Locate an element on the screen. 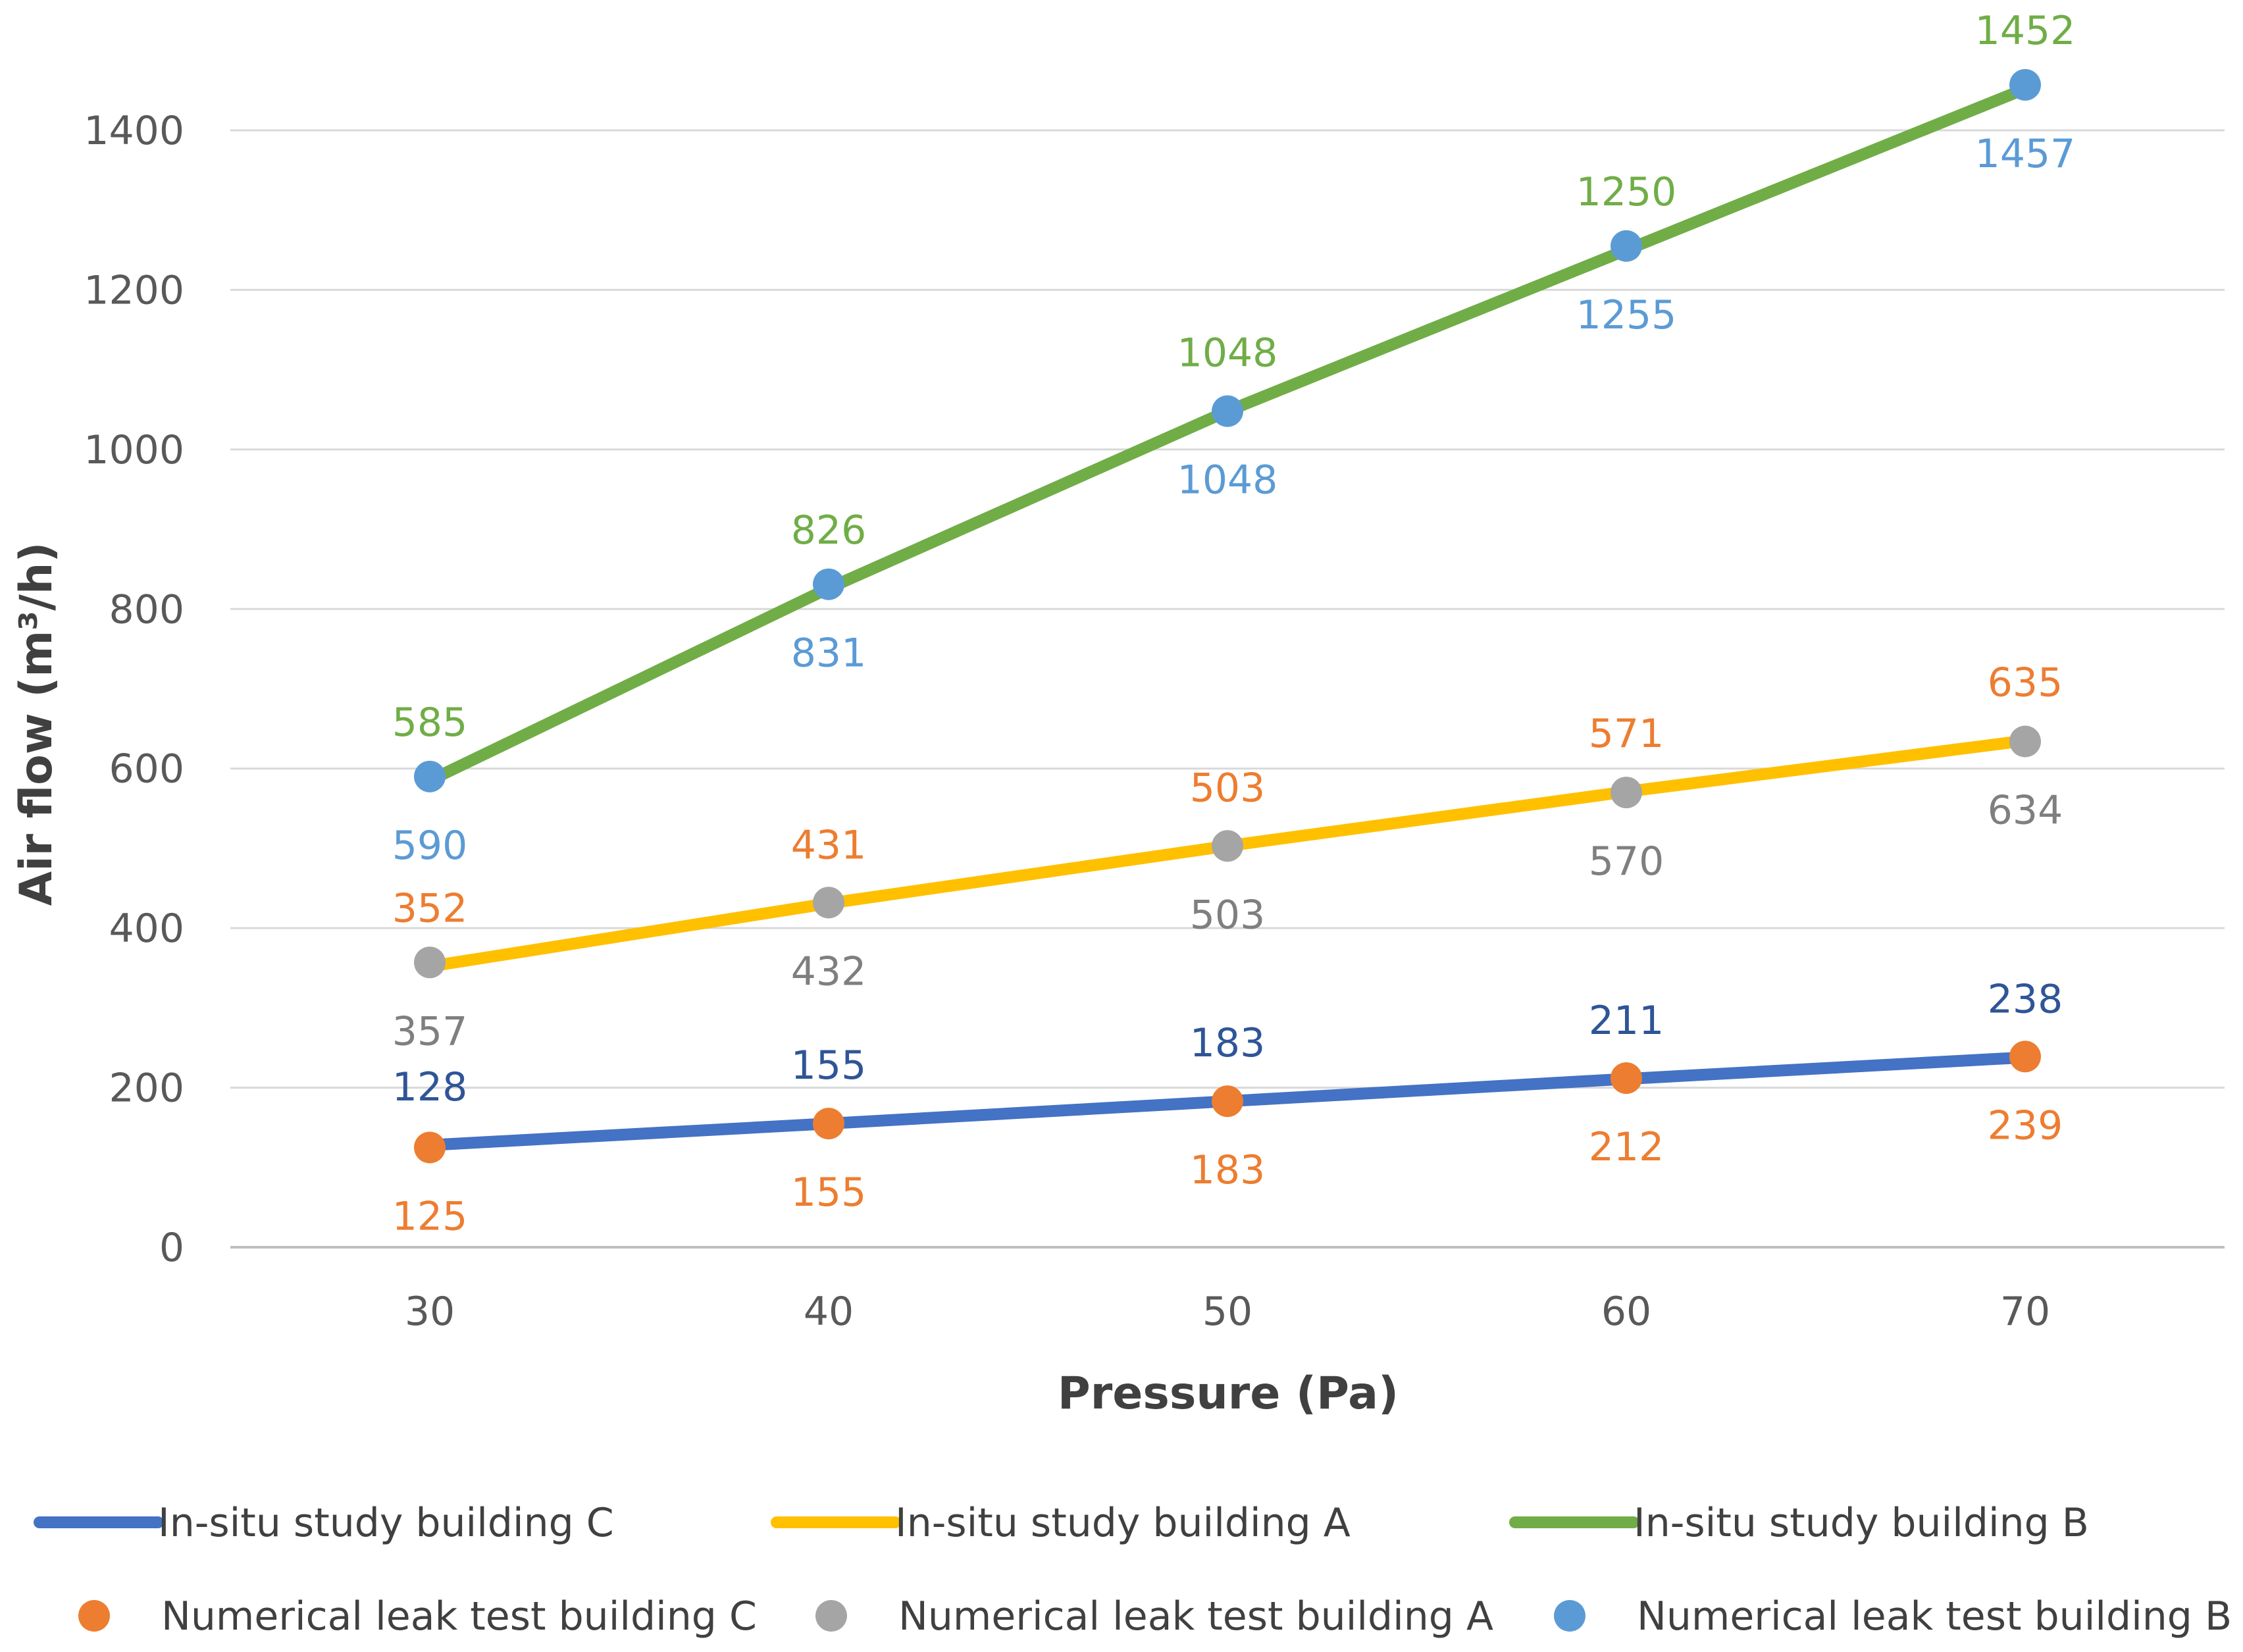 The width and height of the screenshot is (2243, 1652). x-axis-ticks: 30 40 50 60 70 is located at coordinates (1227, 1312).